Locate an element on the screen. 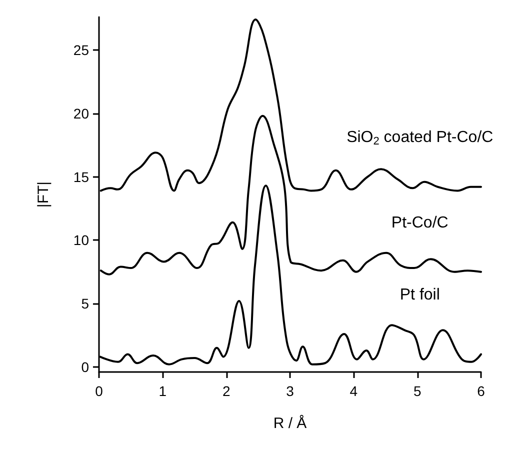  y-tick-label: 25 is located at coordinates (81, 50).